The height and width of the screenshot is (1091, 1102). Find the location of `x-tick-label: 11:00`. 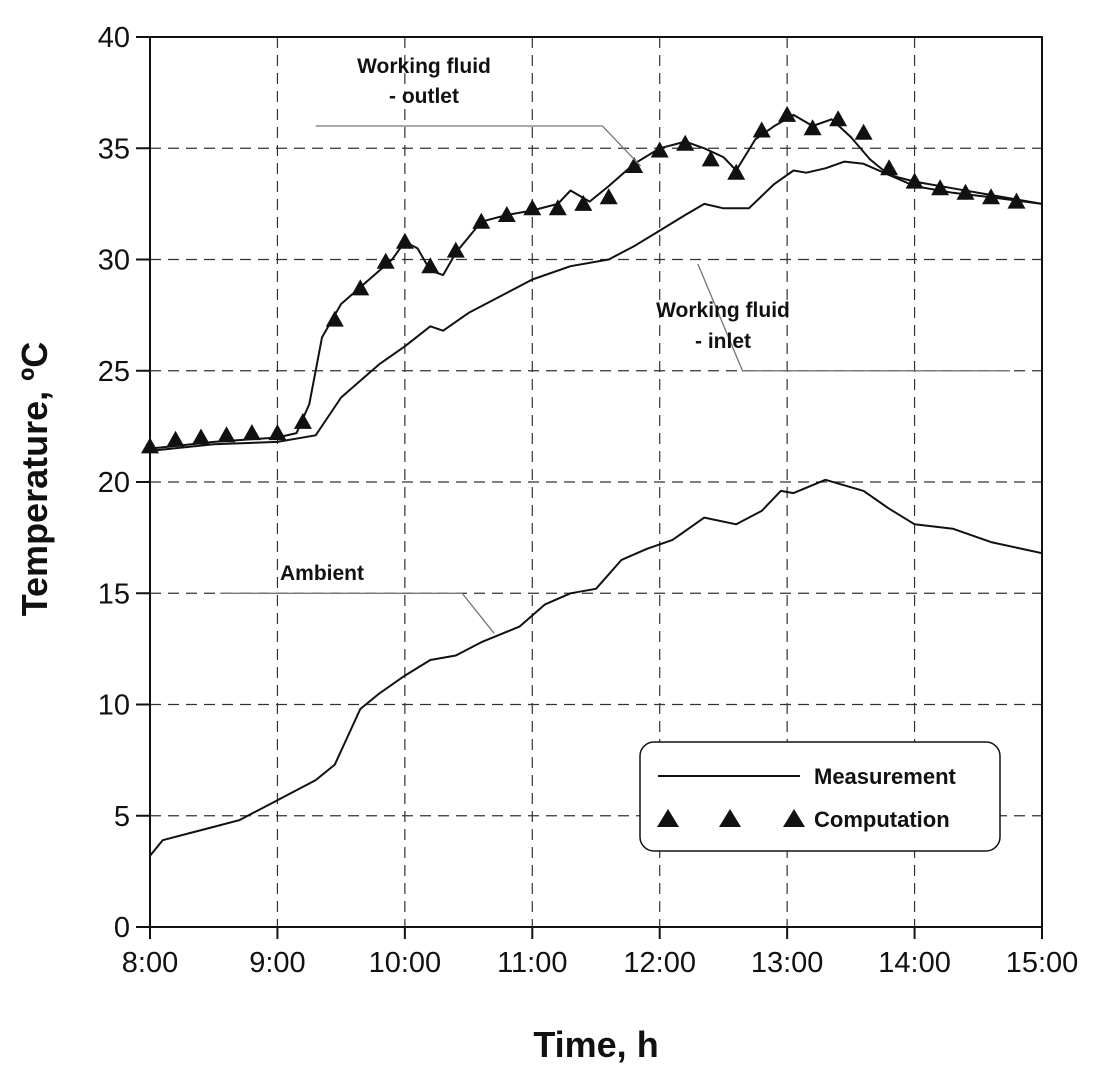

x-tick-label: 11:00 is located at coordinates (532, 963).